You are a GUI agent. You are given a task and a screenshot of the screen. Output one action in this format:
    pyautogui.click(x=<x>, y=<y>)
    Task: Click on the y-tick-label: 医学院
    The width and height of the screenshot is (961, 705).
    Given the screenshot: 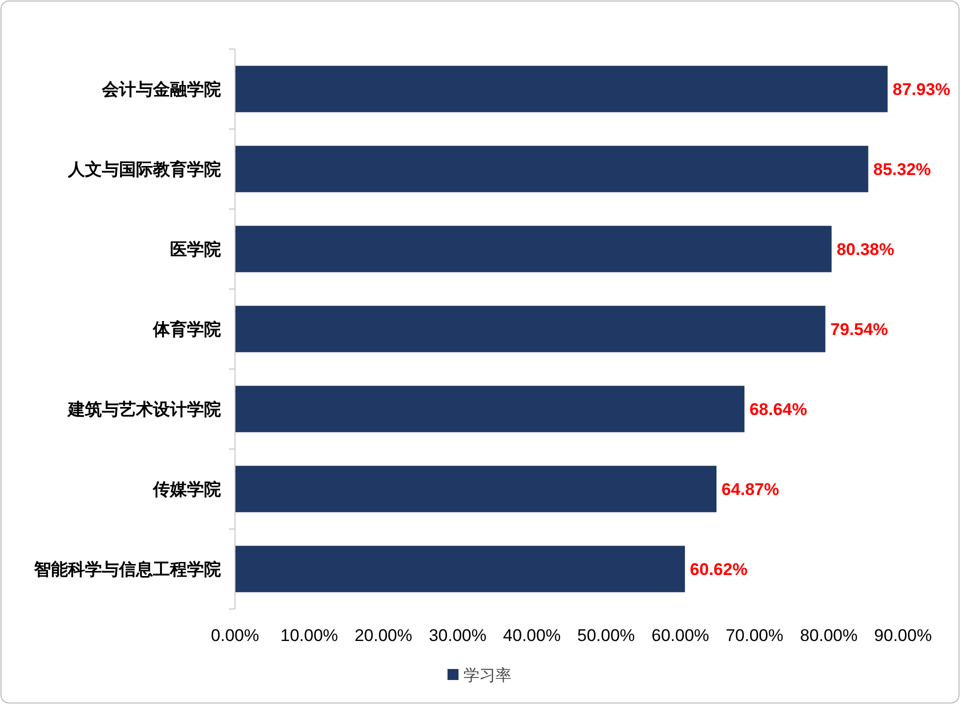 What is the action you would take?
    pyautogui.click(x=195, y=249)
    